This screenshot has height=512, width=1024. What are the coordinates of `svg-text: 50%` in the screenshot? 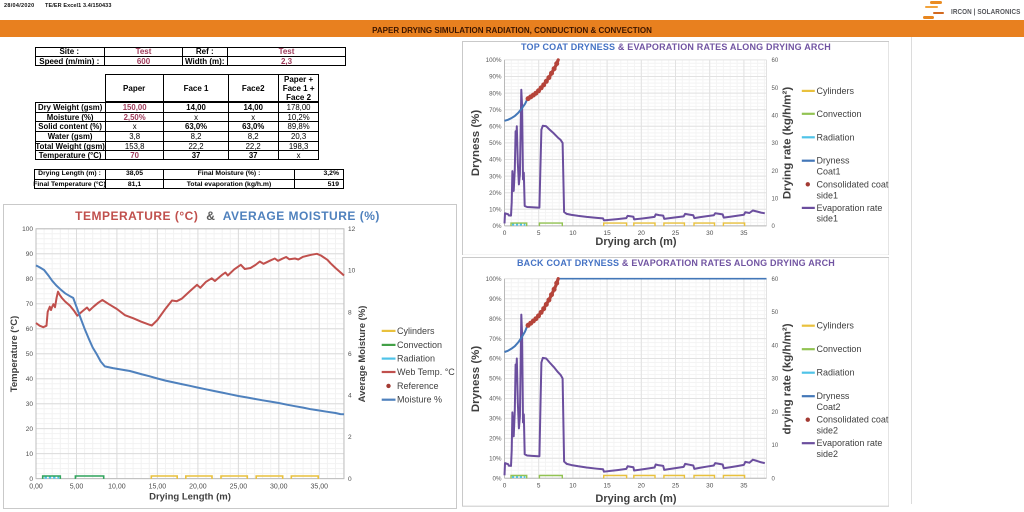 It's located at (495, 379).